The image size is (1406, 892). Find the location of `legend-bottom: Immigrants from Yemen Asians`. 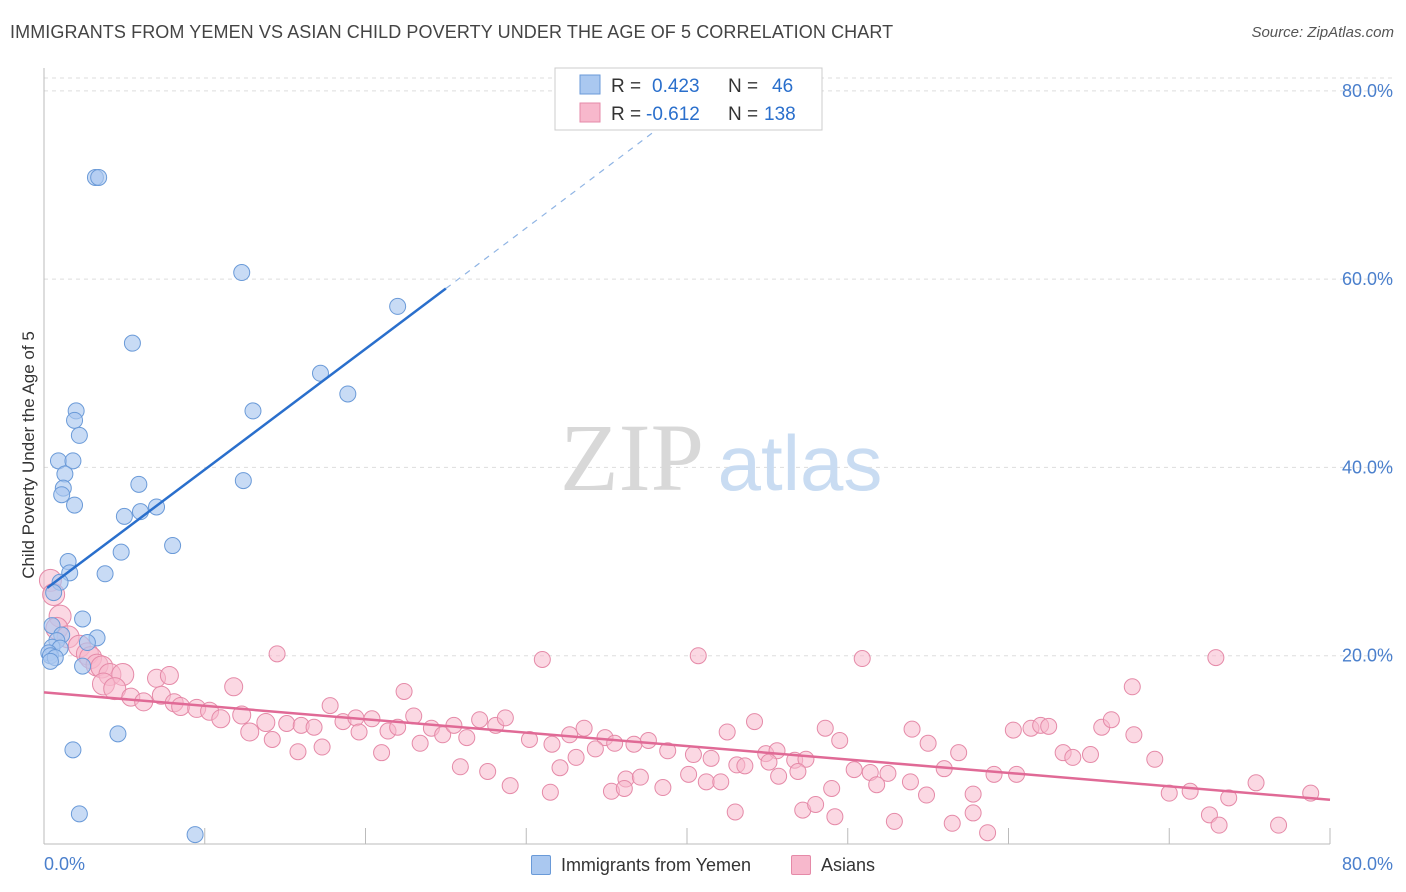

legend-bottom: Immigrants from Yemen Asians is located at coordinates (703, 865).